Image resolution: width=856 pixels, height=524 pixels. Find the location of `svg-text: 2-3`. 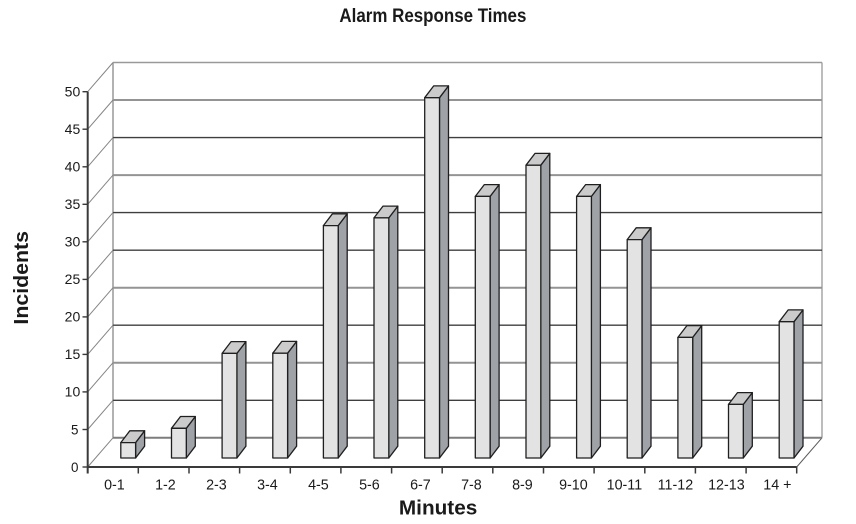

svg-text: 2-3 is located at coordinates (216, 485).